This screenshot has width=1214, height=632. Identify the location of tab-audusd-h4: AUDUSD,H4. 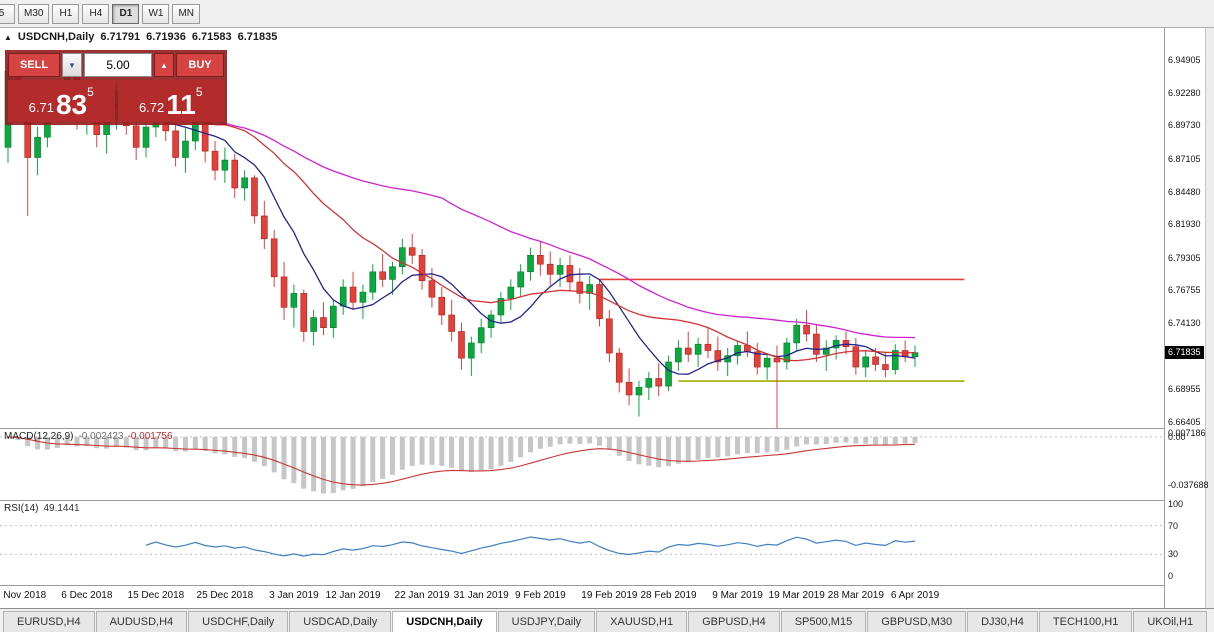
(141, 621).